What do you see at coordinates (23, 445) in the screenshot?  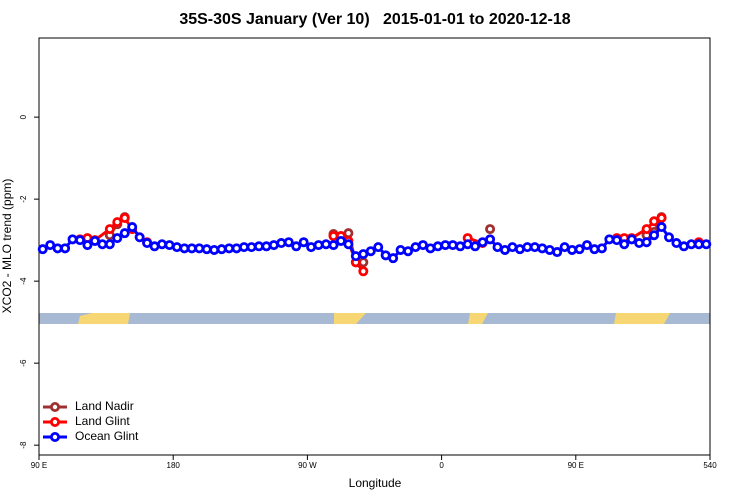 I see `y-tick-label: -8` at bounding box center [23, 445].